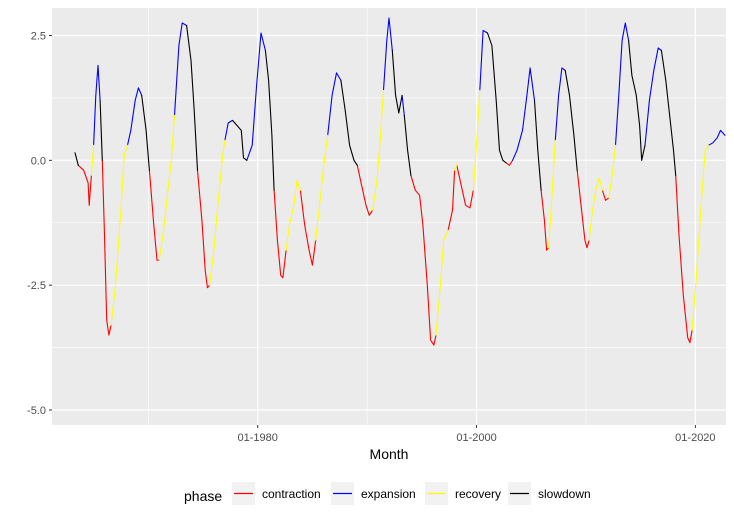 The height and width of the screenshot is (522, 734). Describe the element at coordinates (695, 438) in the screenshot. I see `x-tick-label: 01-2020` at that location.